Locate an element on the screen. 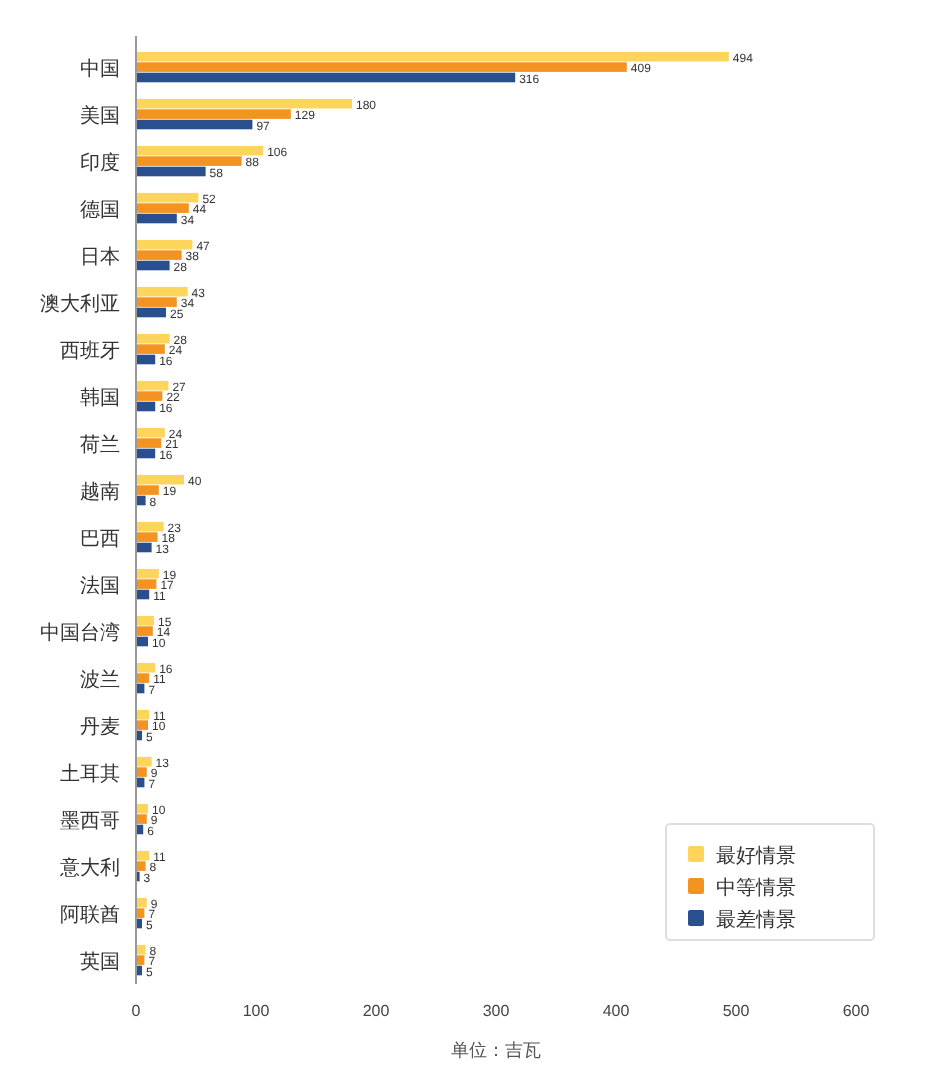  y-tick-label: 法国 is located at coordinates (100, 585).